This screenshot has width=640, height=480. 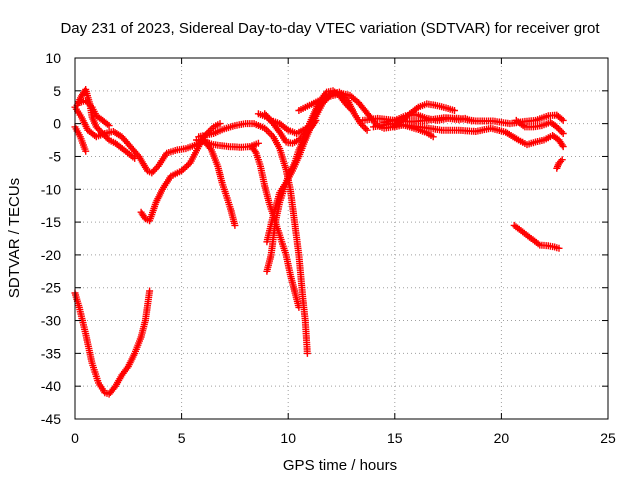 What do you see at coordinates (51, 189) in the screenshot?
I see `y-tick-label: -10` at bounding box center [51, 189].